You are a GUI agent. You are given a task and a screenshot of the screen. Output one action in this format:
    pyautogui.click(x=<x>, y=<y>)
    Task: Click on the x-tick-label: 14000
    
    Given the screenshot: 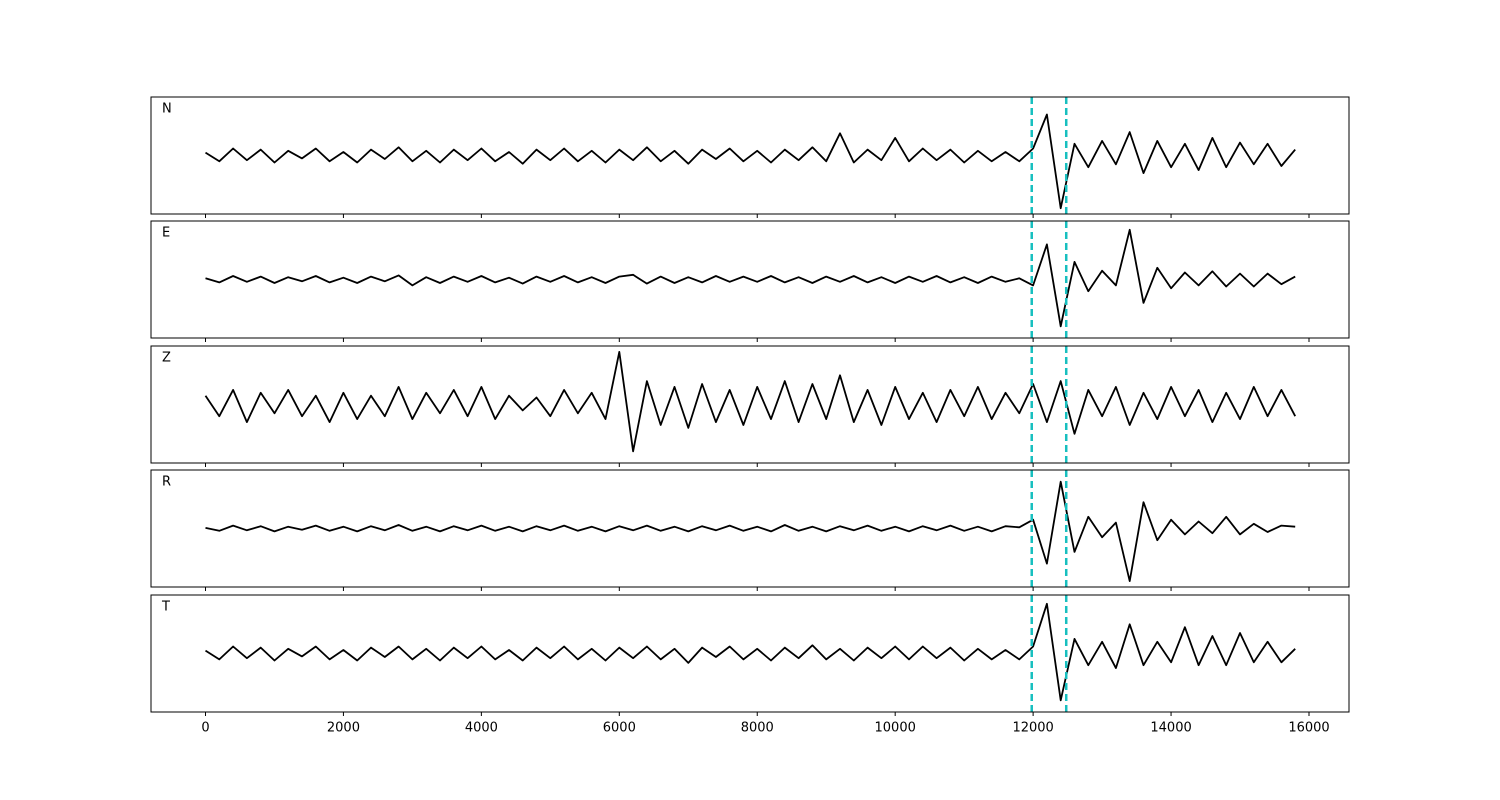 What is the action you would take?
    pyautogui.click(x=1170, y=728)
    